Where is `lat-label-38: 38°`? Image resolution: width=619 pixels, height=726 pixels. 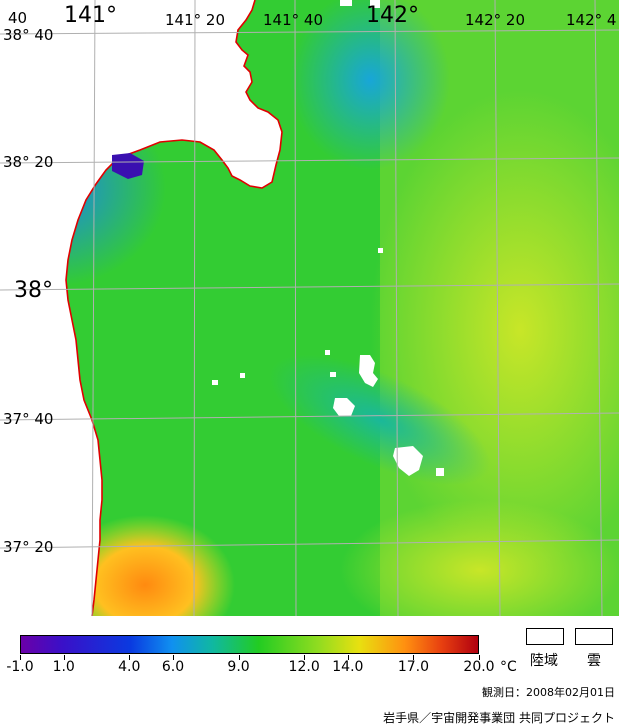 lat-label-38: 38° is located at coordinates (33, 290).